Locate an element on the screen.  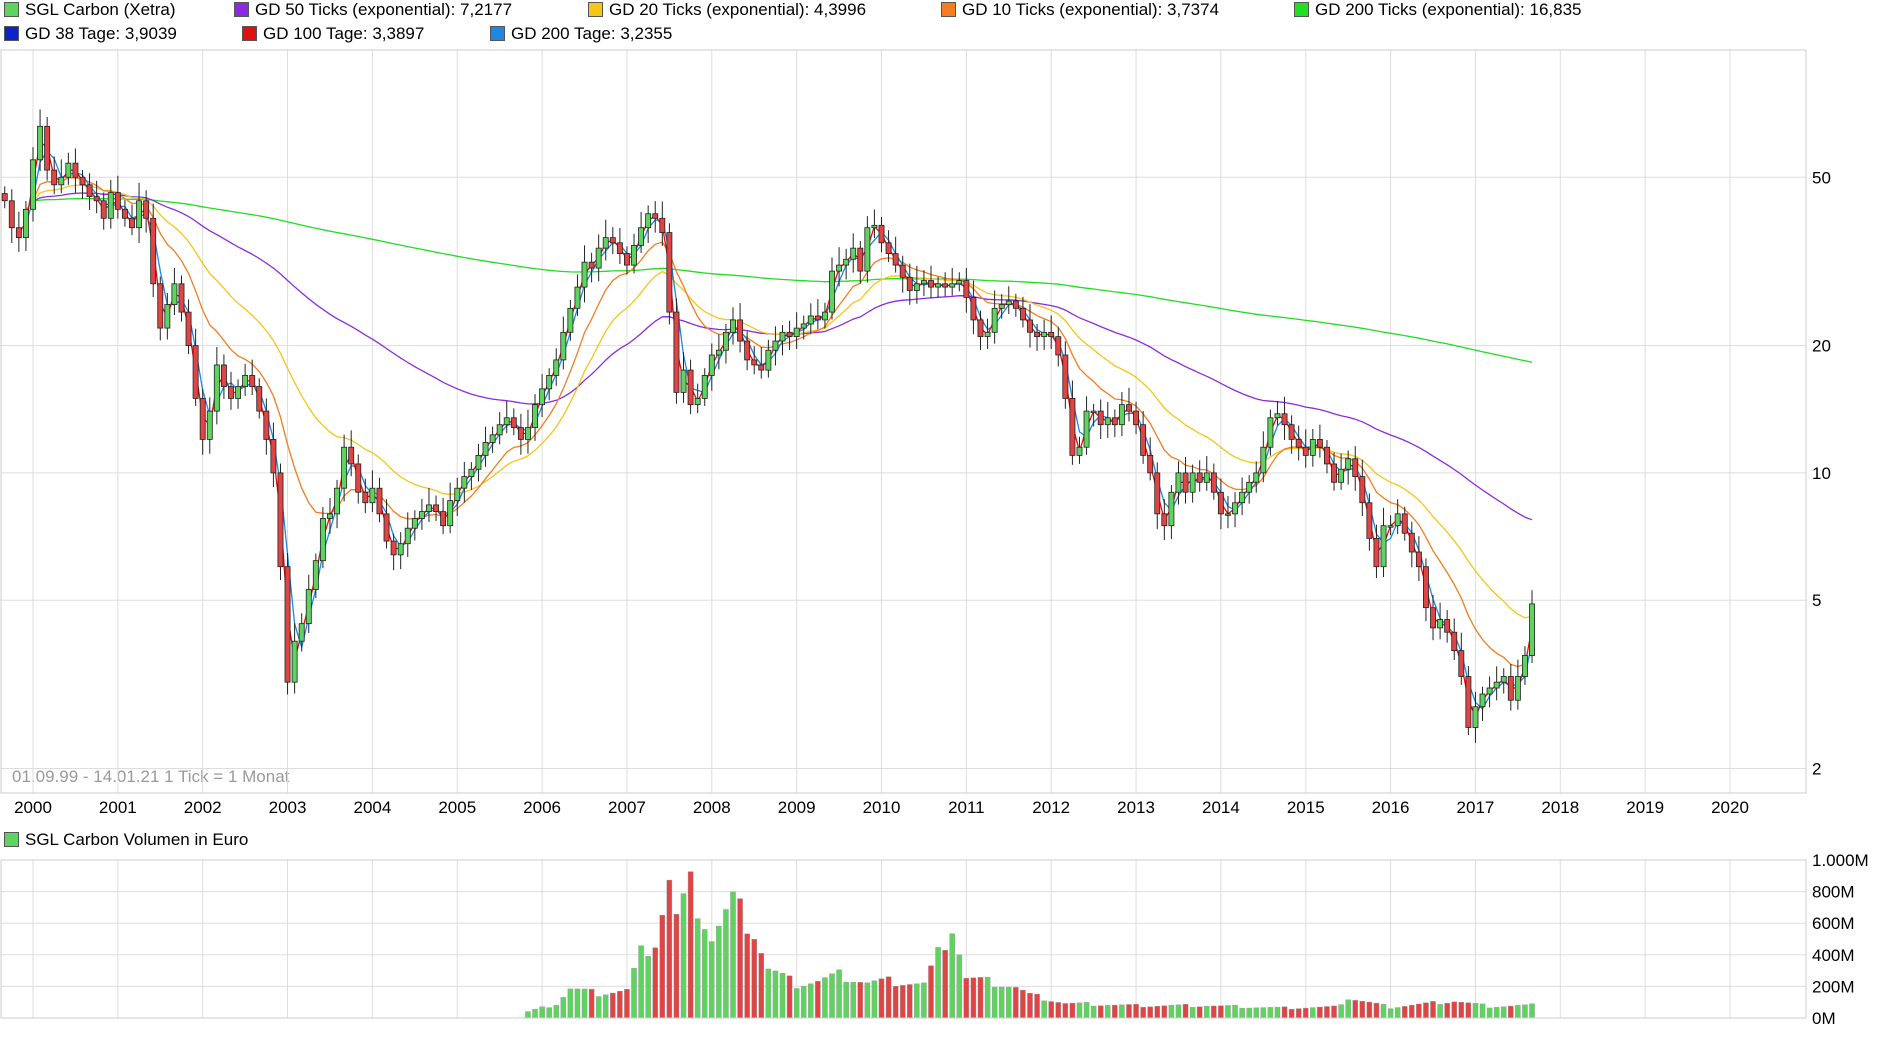
legend-label: SGL Carbon (Xetra) is located at coordinates (100, 9).